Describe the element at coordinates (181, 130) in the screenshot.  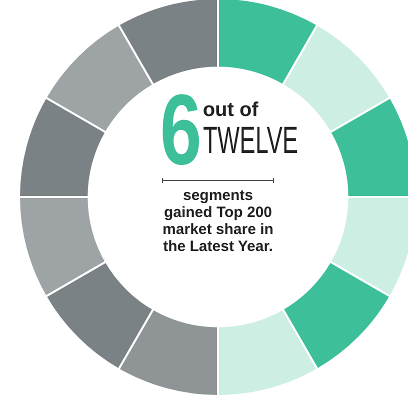
I see `text: 6` at that location.